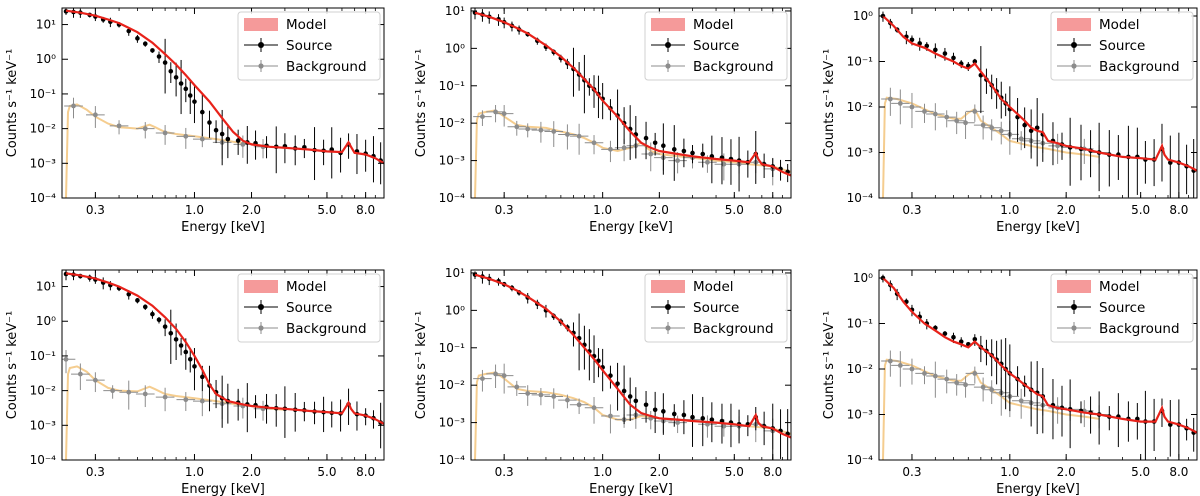  What do you see at coordinates (631, 103) in the screenshot?
I see `axes-frame` at bounding box center [631, 103].